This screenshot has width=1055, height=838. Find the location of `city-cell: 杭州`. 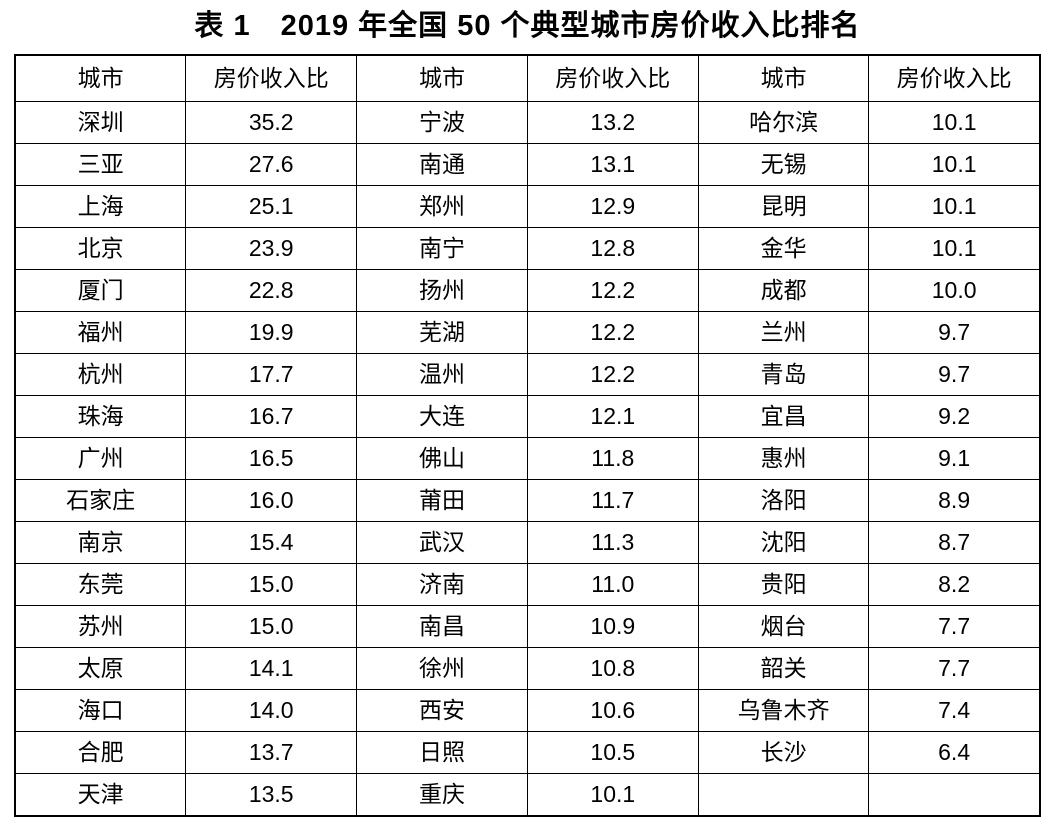

city-cell: 杭州 is located at coordinates (100, 374).